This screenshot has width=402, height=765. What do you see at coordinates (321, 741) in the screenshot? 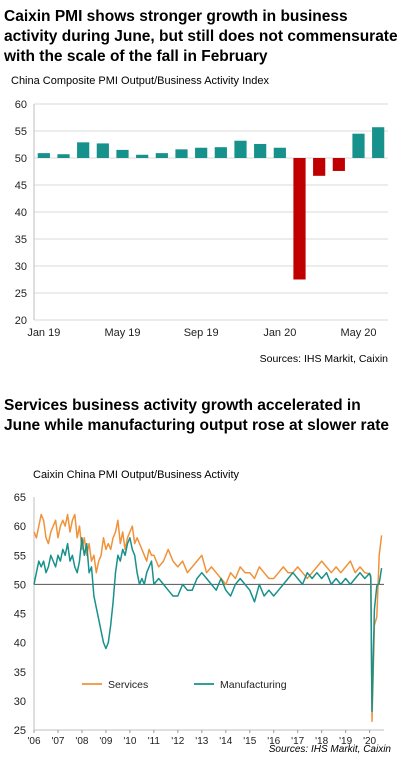
I see `x-tick-label: '18` at bounding box center [321, 741].